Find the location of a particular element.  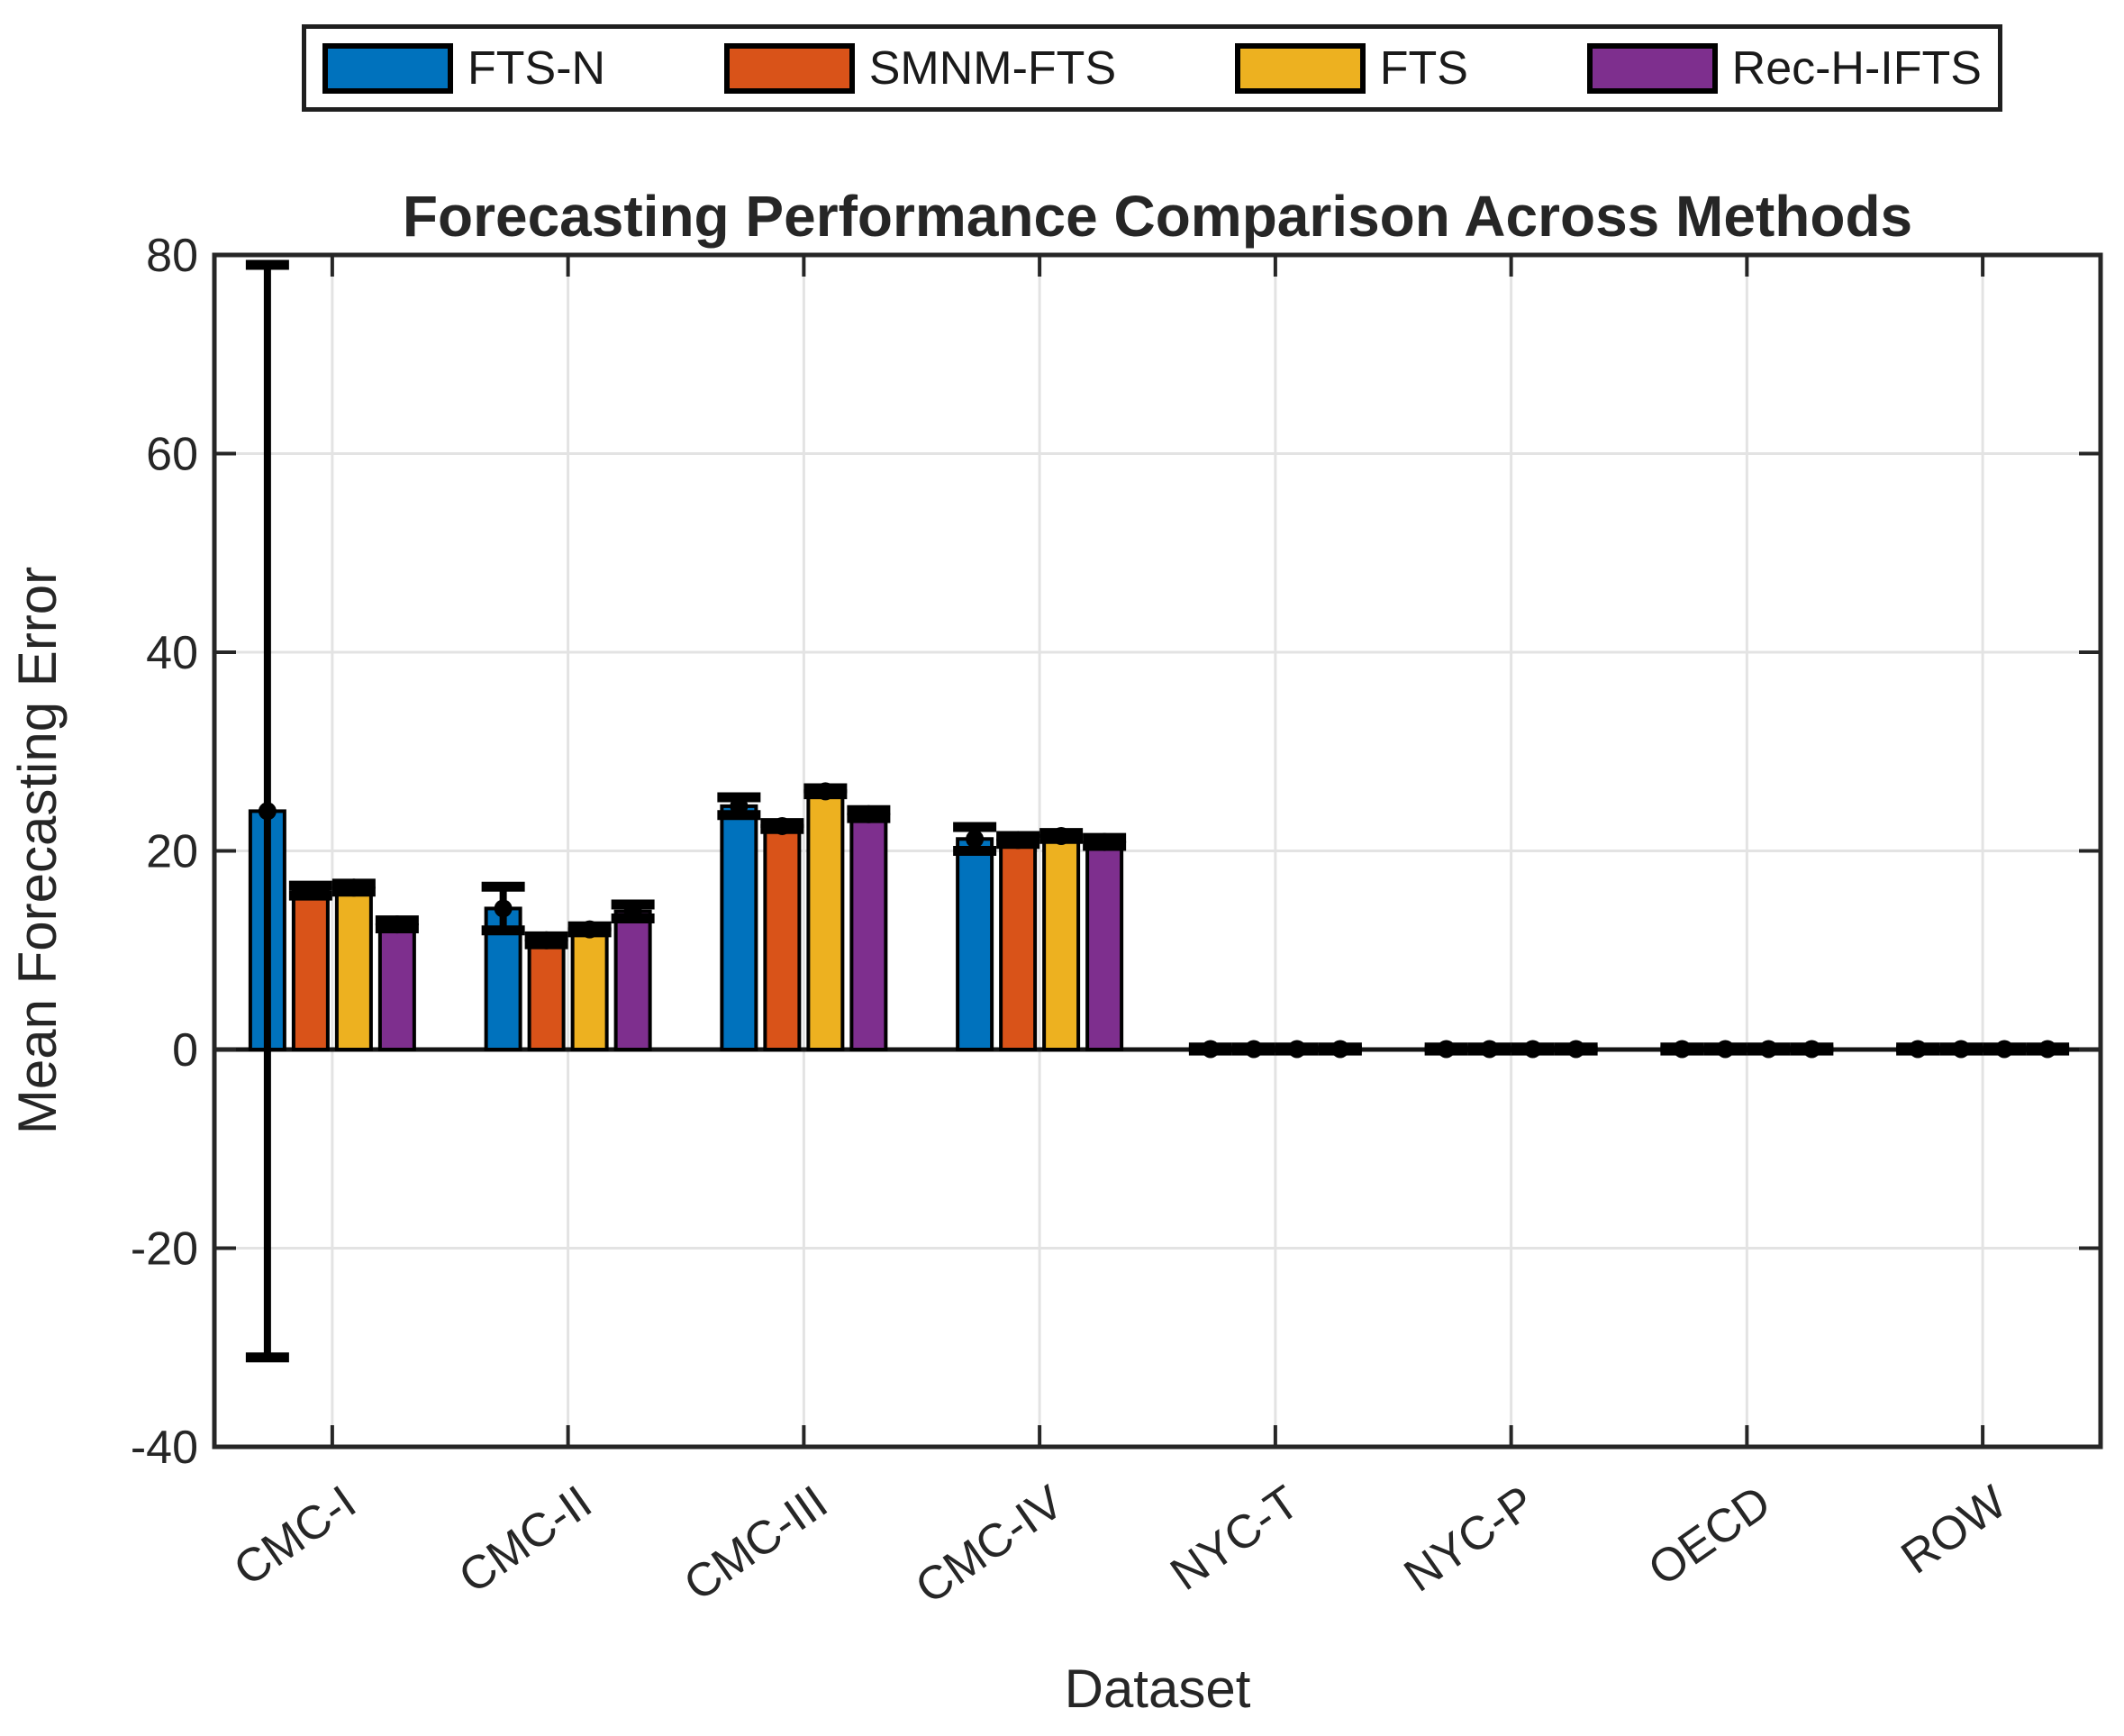

bar-rec-h-ifts-cmc-iii is located at coordinates (868, 932).